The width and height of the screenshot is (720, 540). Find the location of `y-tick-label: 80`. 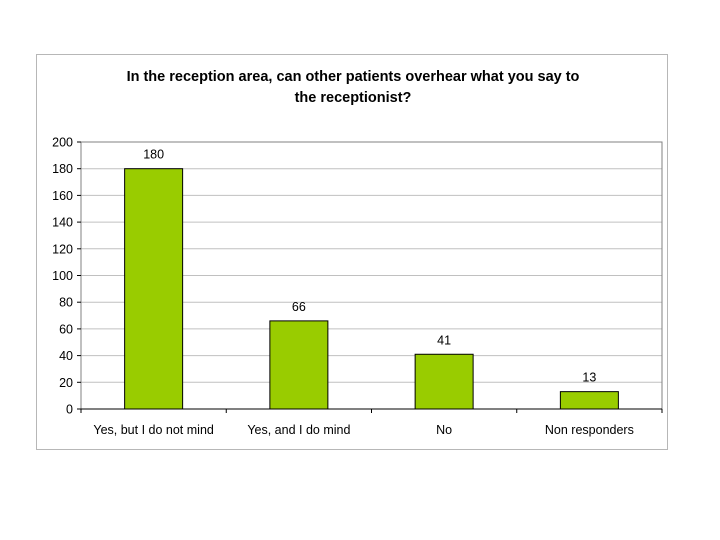

y-tick-label: 80 is located at coordinates (66, 303).